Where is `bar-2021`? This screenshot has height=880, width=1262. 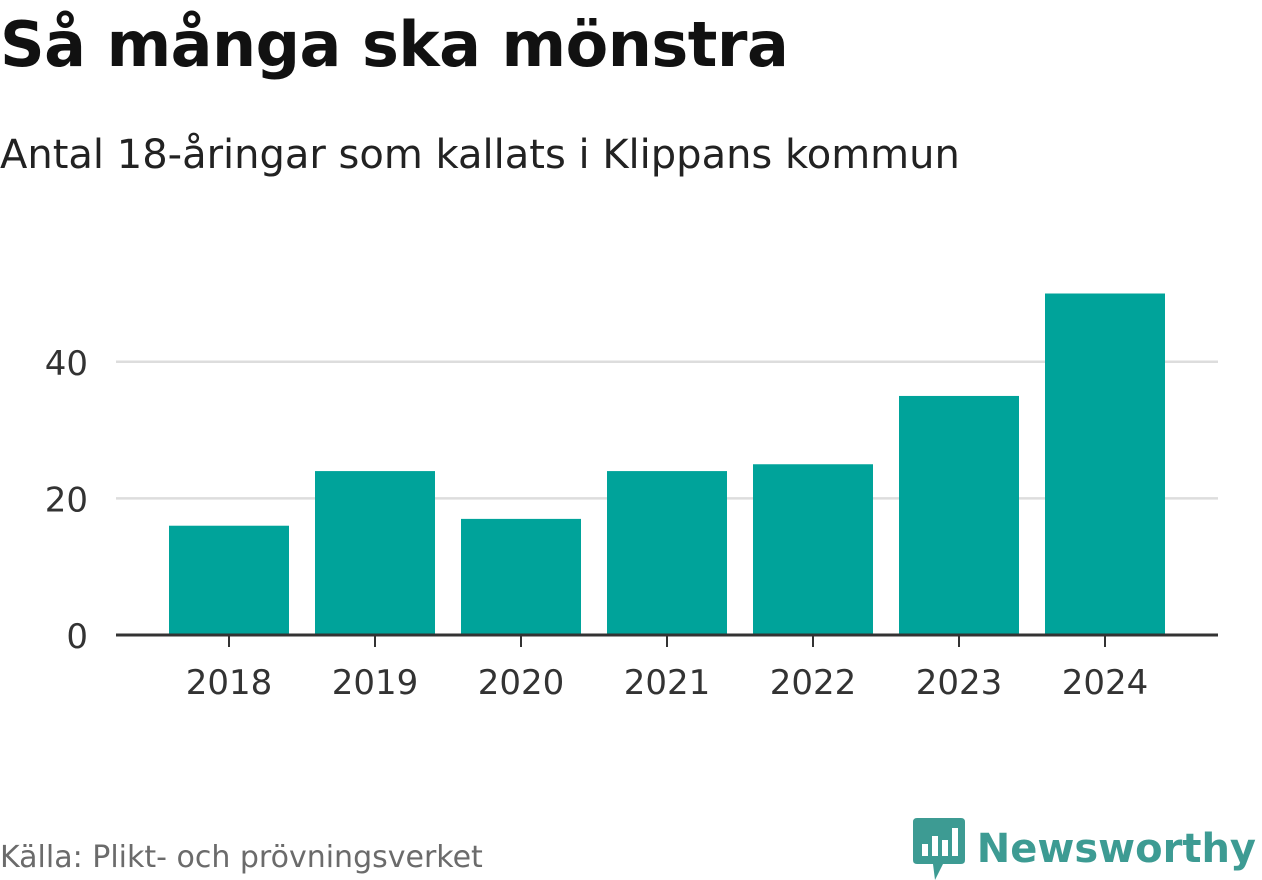 bar-2021 is located at coordinates (667, 553).